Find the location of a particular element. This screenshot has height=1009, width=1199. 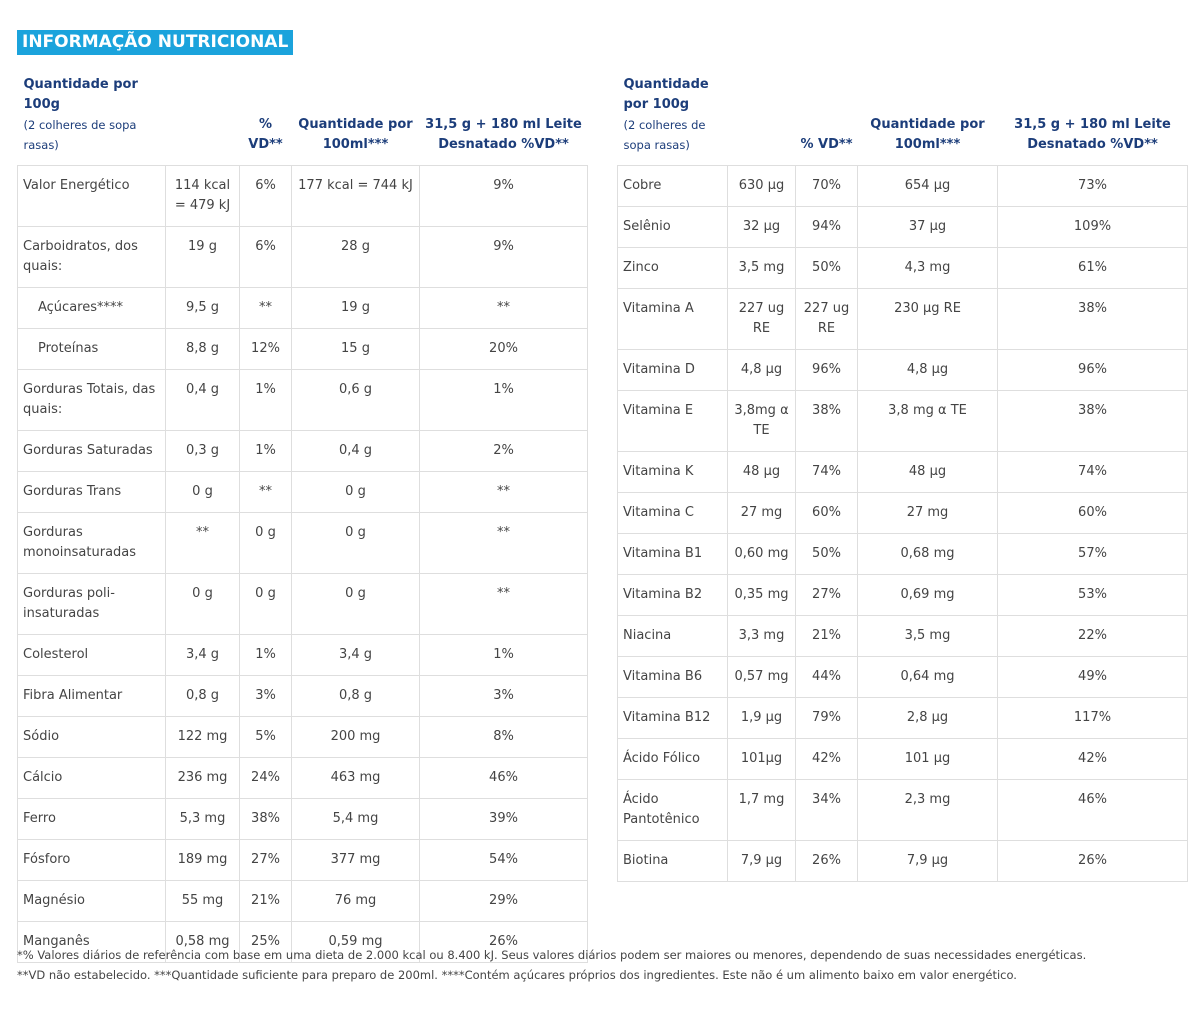

quantity-per-100ml-cell: 4,3 mg is located at coordinates (927, 268).